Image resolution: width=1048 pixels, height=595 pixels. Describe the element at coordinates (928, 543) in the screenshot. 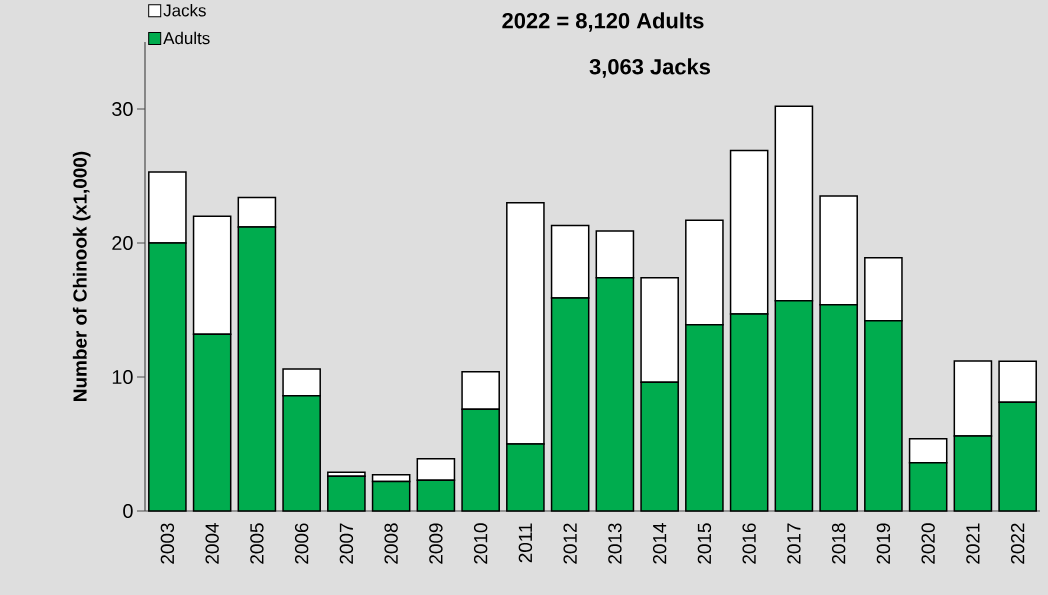

I see `x-tick-label: 2020` at that location.